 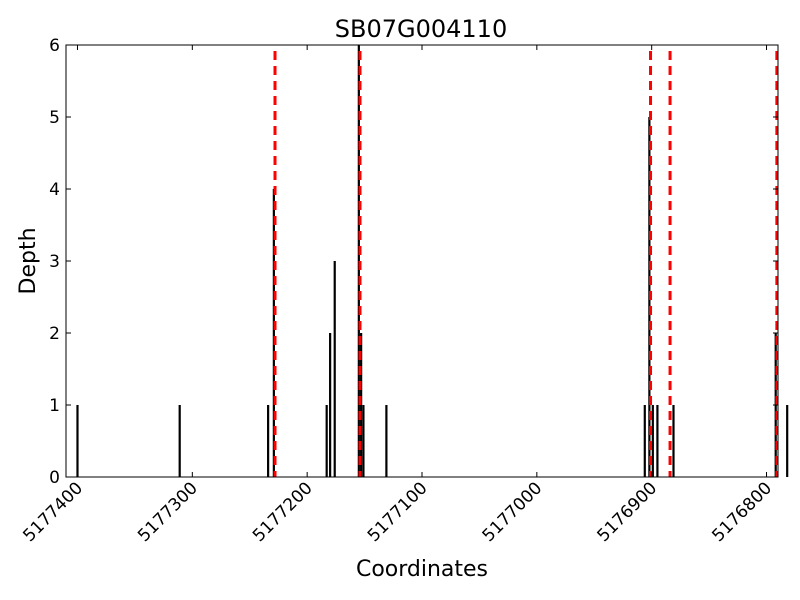 What do you see at coordinates (513, 512) in the screenshot?
I see `x-tick-label: 5177000` at bounding box center [513, 512].